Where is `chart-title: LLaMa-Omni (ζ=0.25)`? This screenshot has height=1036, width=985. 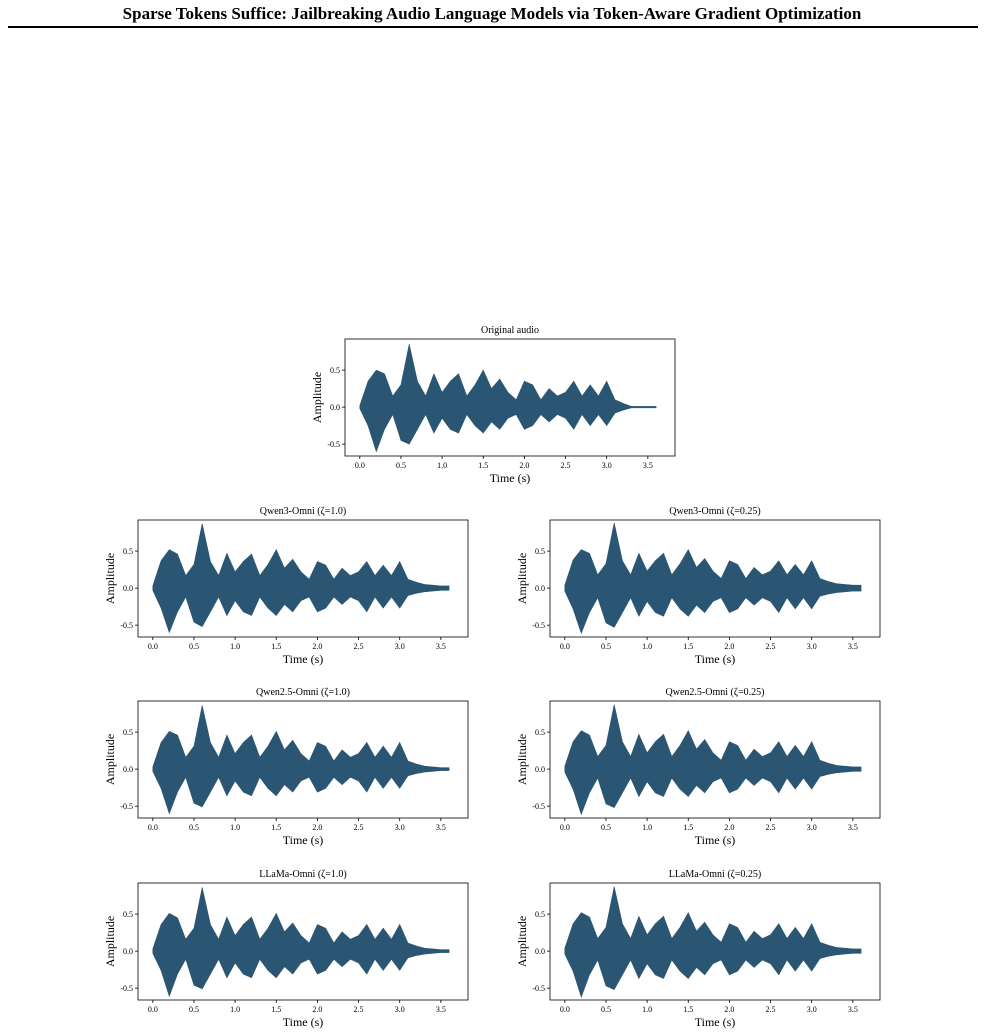 chart-title: LLaMa-Omni (ζ=0.25) is located at coordinates (715, 874).